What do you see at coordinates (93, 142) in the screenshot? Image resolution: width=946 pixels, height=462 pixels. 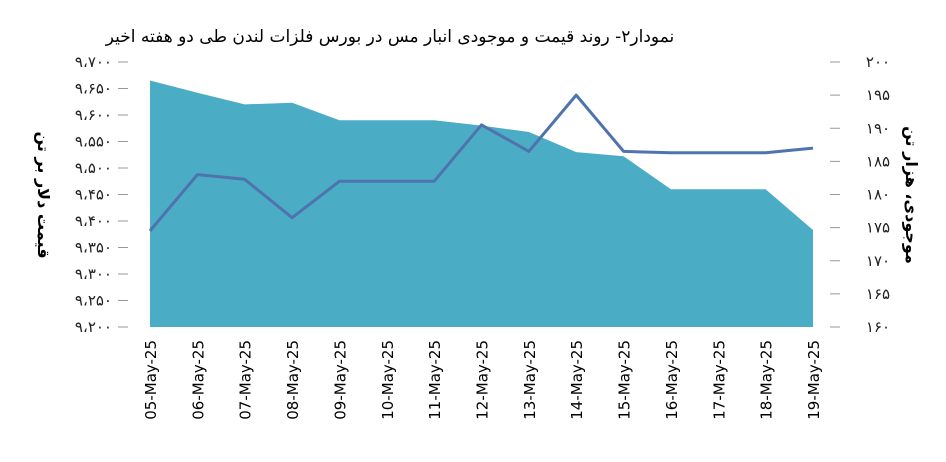 I see `left-tick-label: ۹،۵۵۰` at bounding box center [93, 142].